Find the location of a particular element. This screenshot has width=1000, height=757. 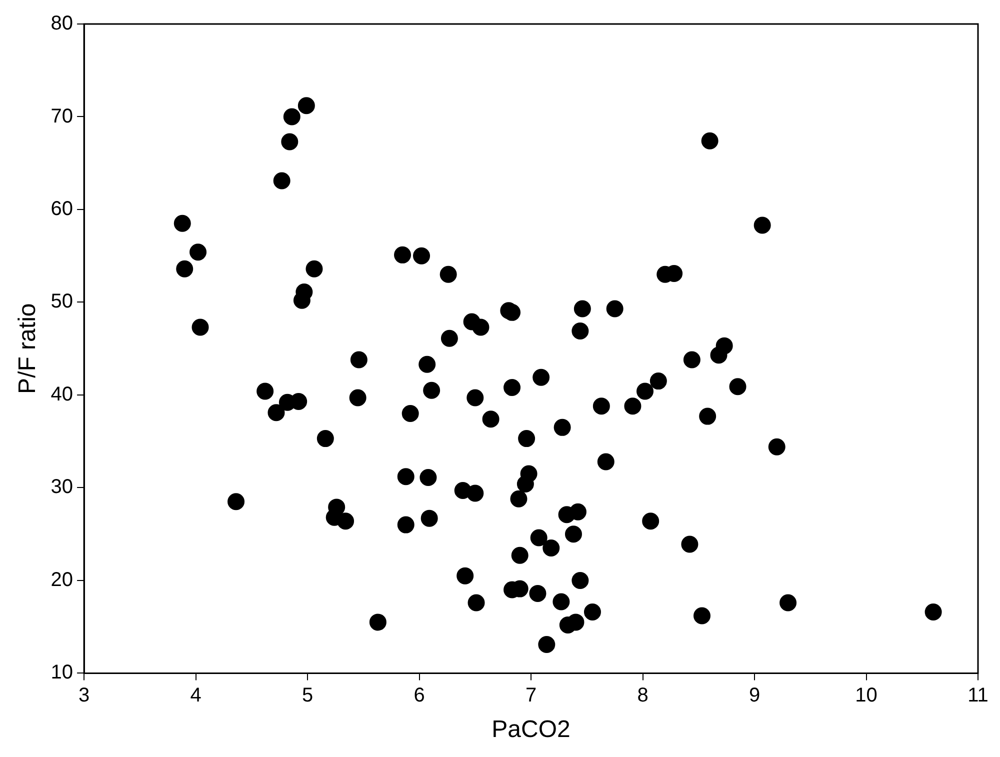

x-tick-label: 10 is located at coordinates (866, 695).